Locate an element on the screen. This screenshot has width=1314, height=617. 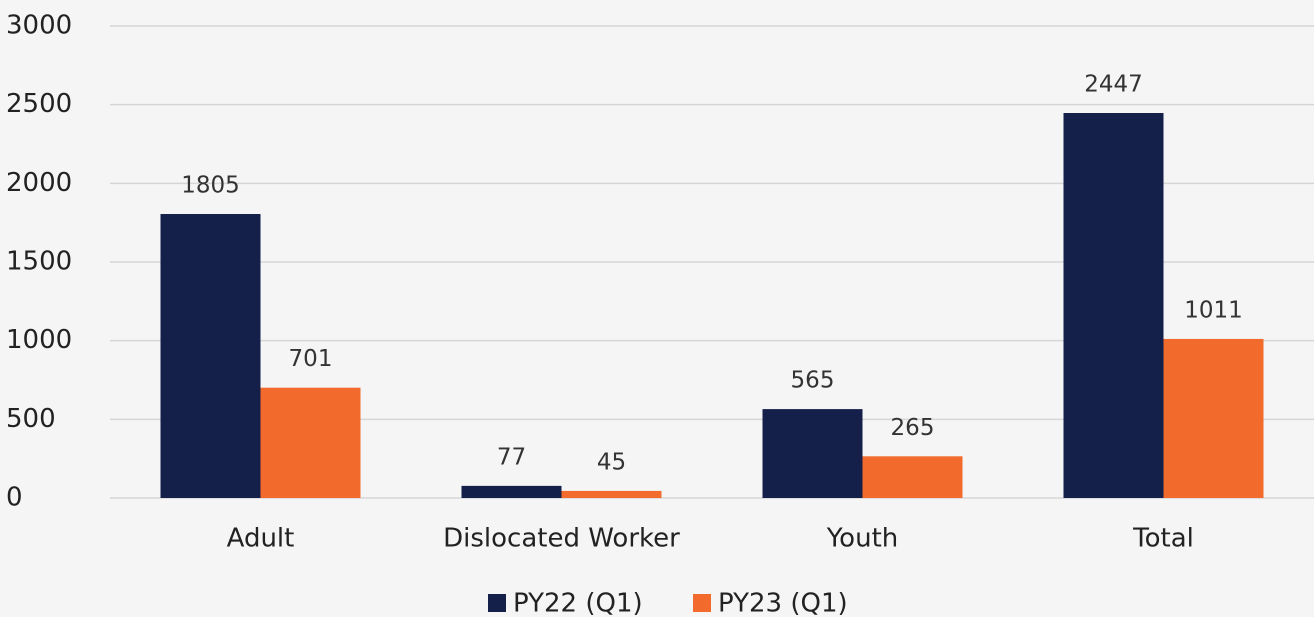
y-tick-label: 1500 is located at coordinates (39, 262).